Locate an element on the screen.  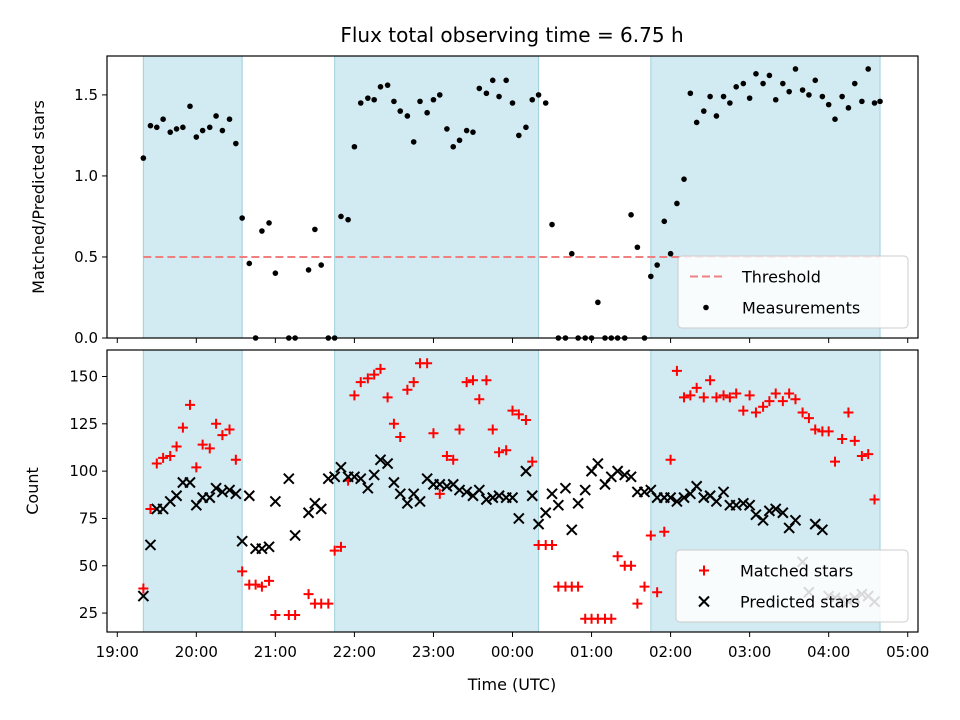
legend: Threshold Measurements is located at coordinates (793, 292).